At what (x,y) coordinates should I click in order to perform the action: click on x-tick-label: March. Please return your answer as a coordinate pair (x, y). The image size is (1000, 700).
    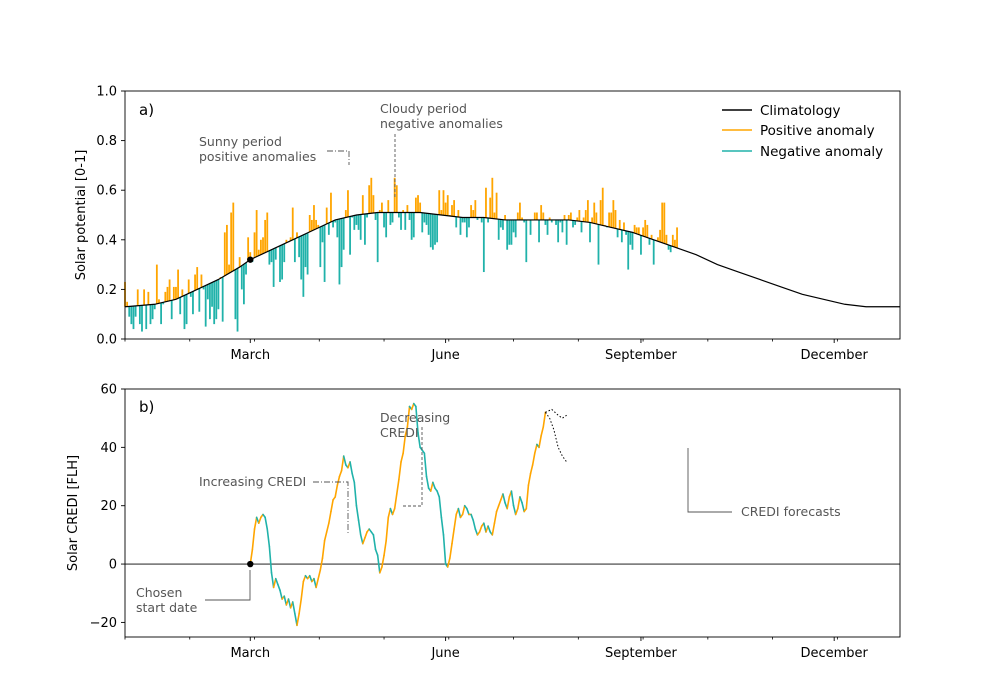
    Looking at the image, I should click on (250, 653).